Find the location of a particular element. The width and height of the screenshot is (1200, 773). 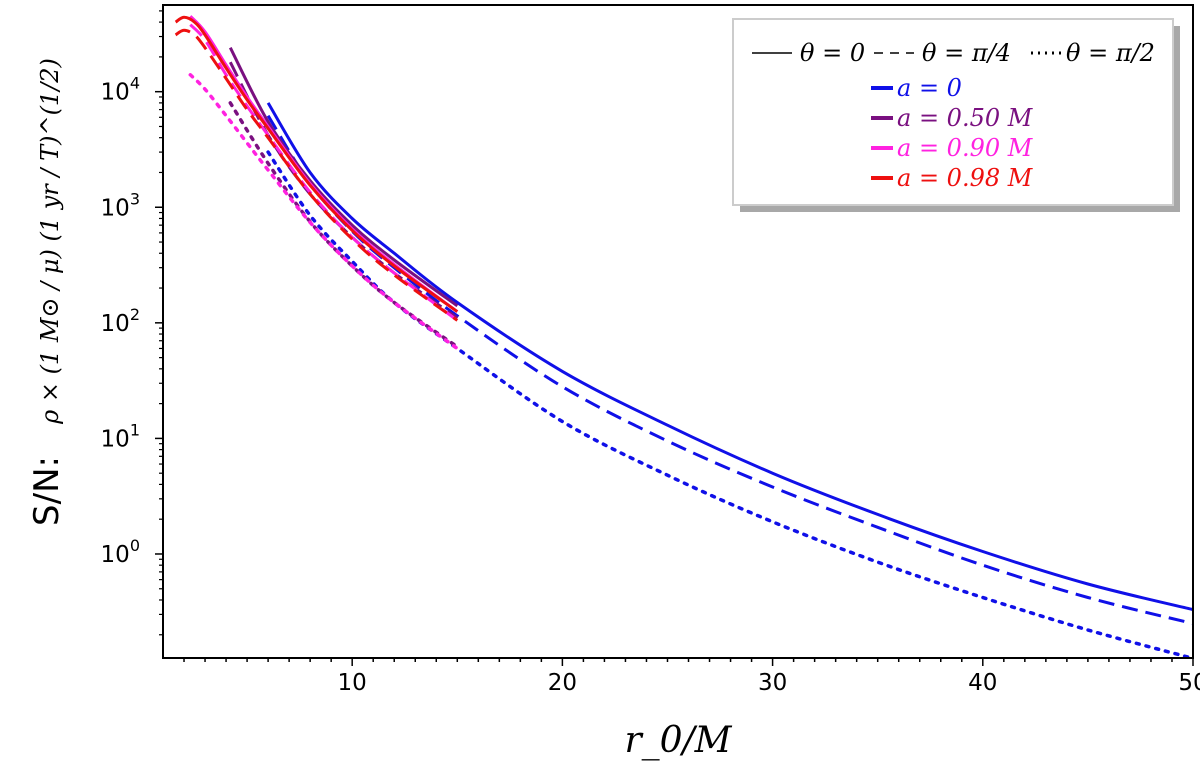

x-tick-label: 30 is located at coordinates (772, 683).